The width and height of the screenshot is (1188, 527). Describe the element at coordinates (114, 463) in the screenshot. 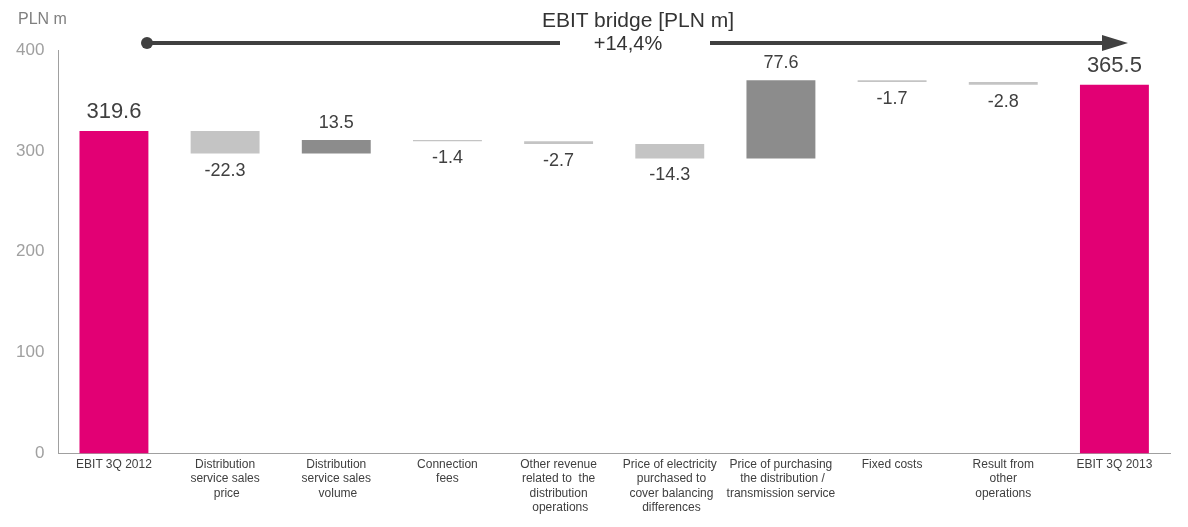

I see `x-tick-label: EBIT 3Q 2012` at that location.